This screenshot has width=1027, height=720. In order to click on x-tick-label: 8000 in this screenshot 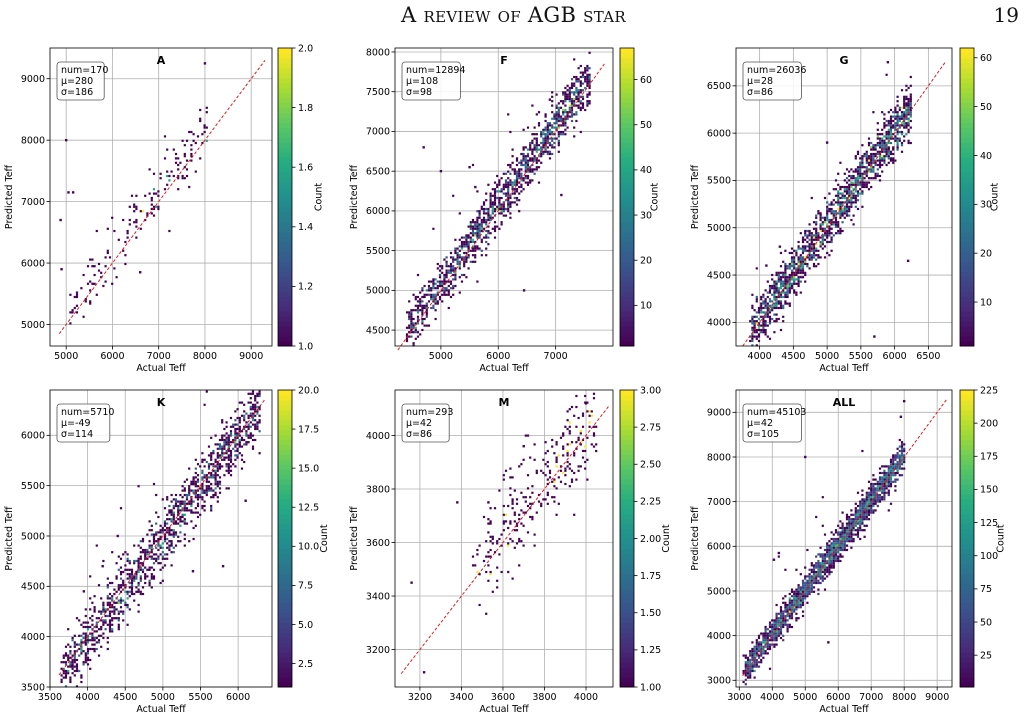, I will do `click(205, 356)`.